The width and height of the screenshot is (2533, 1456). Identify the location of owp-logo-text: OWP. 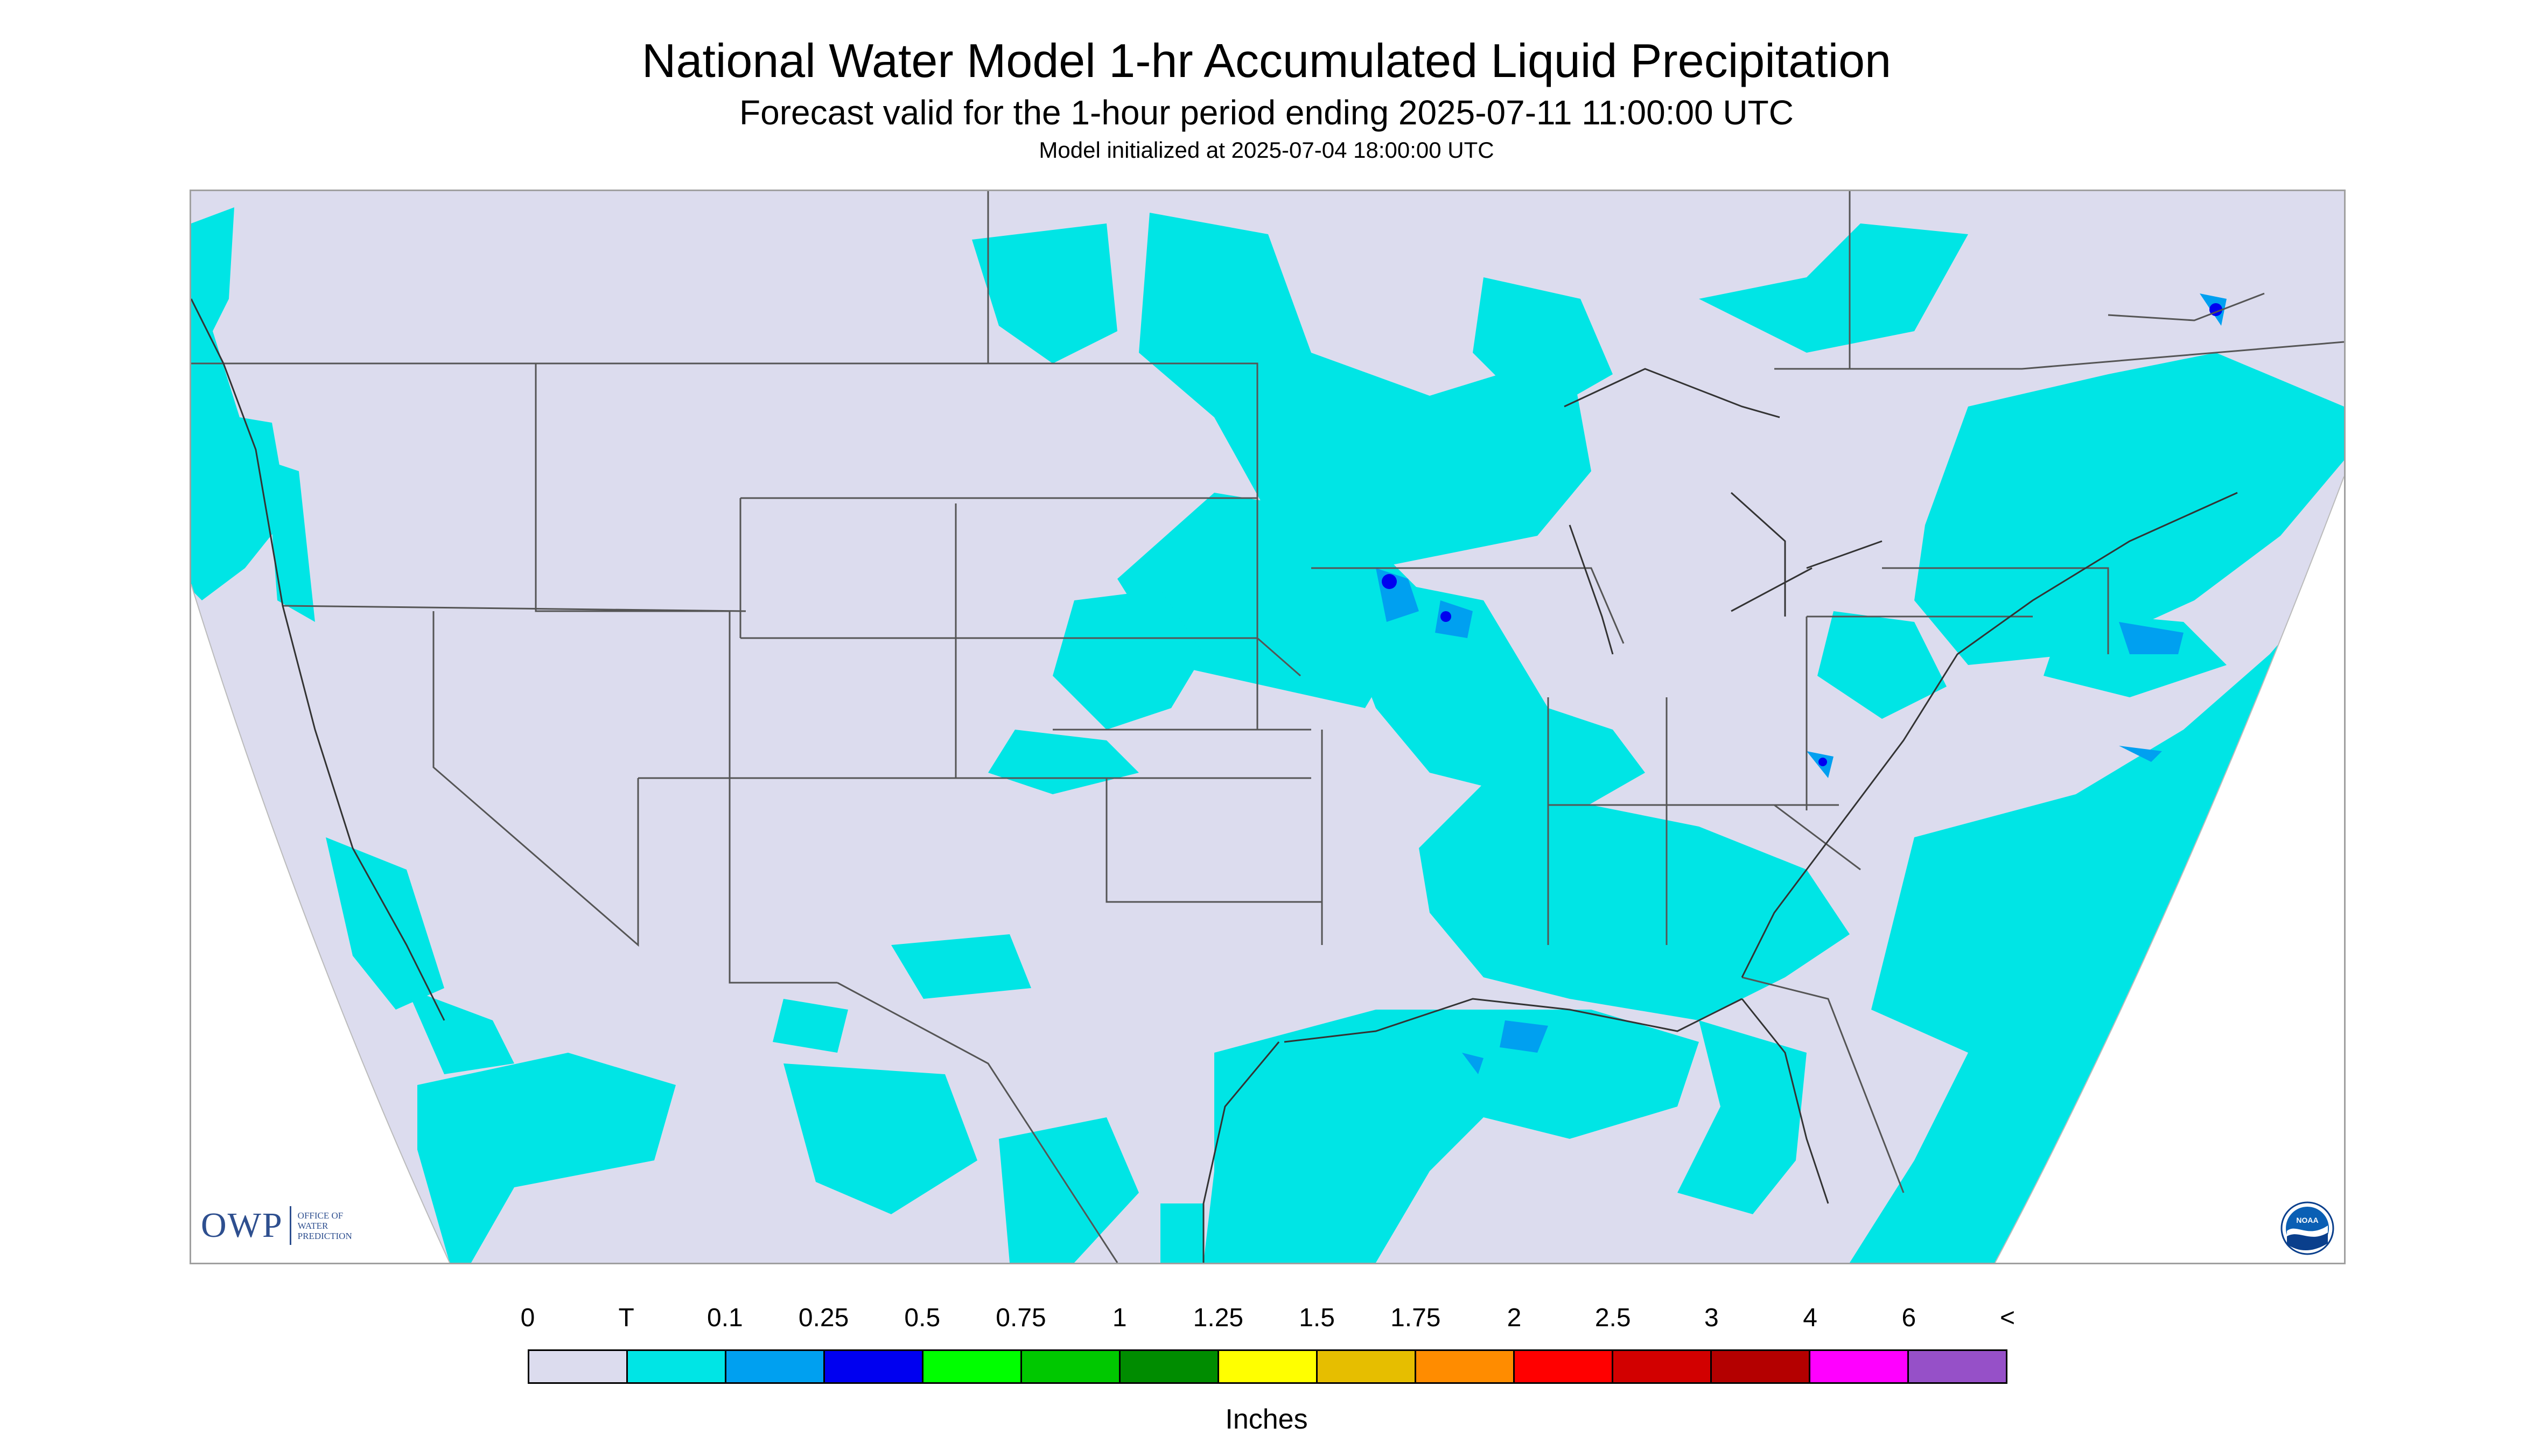
(242, 1225).